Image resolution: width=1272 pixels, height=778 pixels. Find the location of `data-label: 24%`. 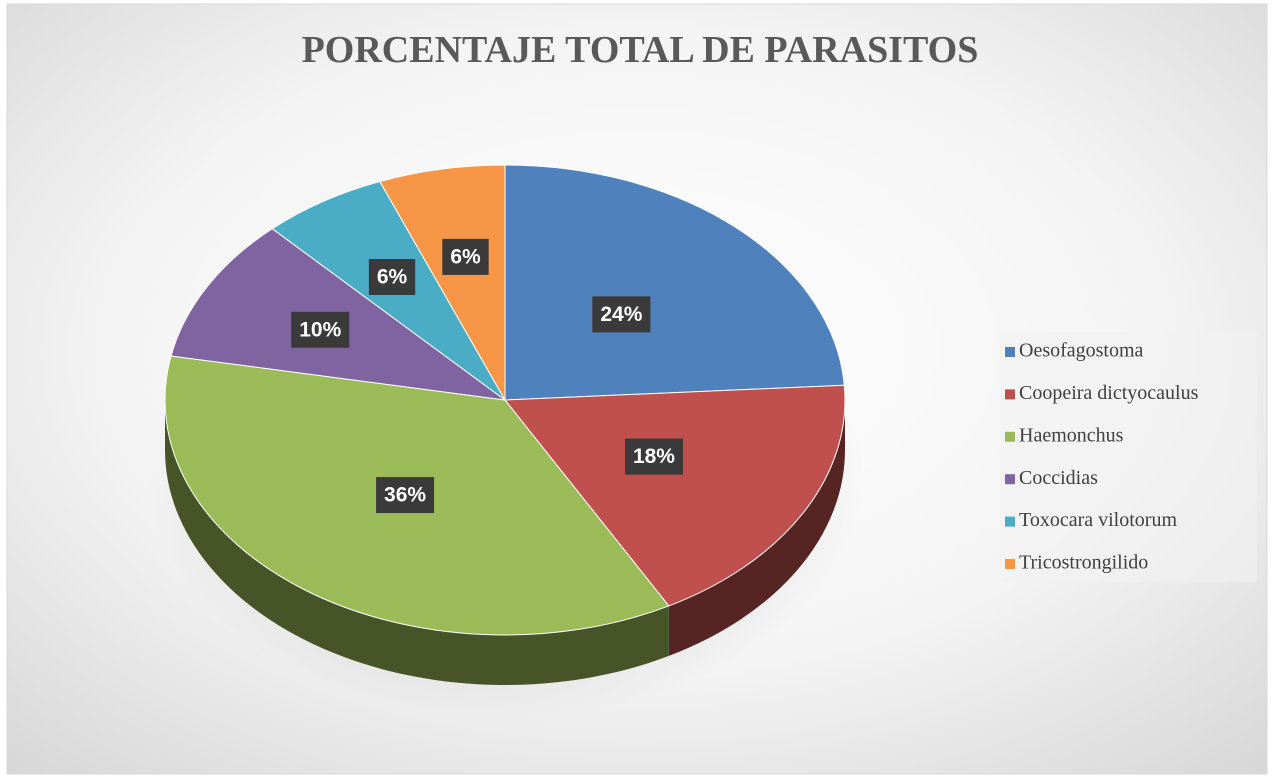

data-label: 24% is located at coordinates (621, 314).